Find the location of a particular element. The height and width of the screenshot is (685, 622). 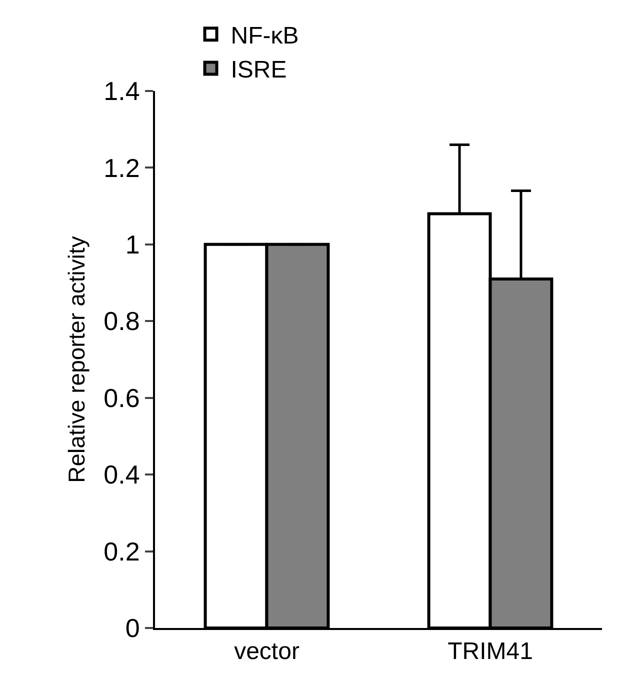

y-tick-label: 1 is located at coordinates (132, 245).